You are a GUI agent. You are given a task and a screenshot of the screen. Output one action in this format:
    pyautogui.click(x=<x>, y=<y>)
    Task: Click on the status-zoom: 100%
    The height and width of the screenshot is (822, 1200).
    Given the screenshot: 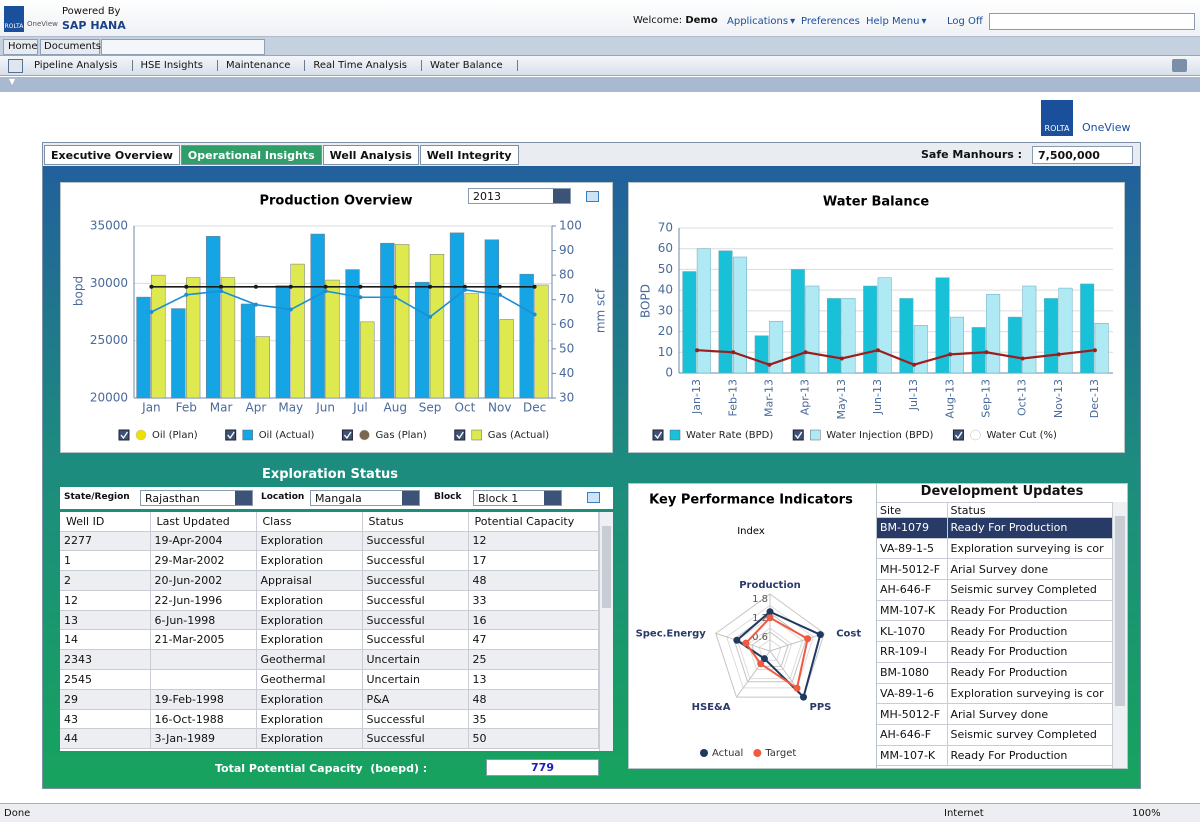 What is the action you would take?
    pyautogui.click(x=1146, y=813)
    